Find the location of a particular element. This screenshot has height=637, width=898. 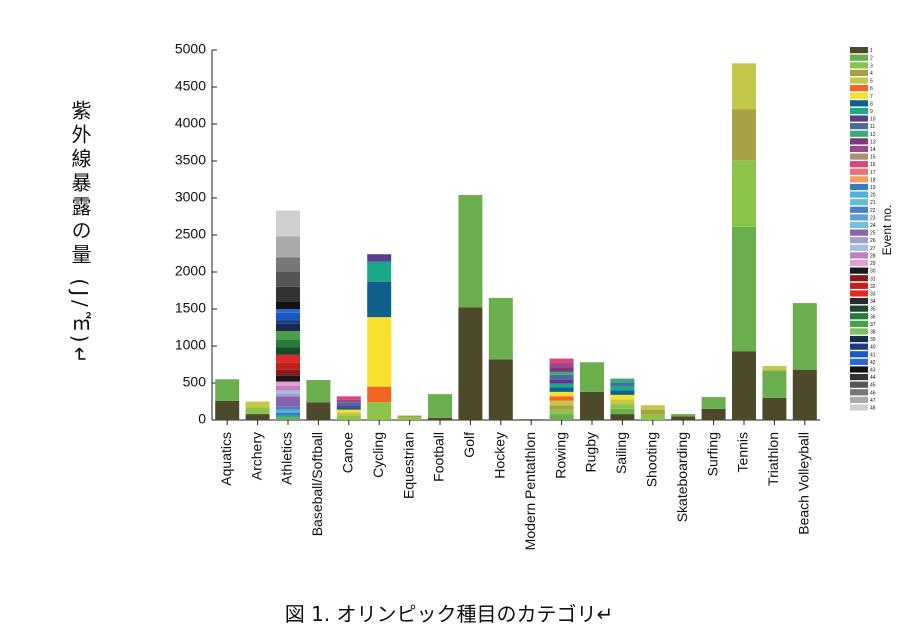

legend-label: 37 is located at coordinates (873, 325).